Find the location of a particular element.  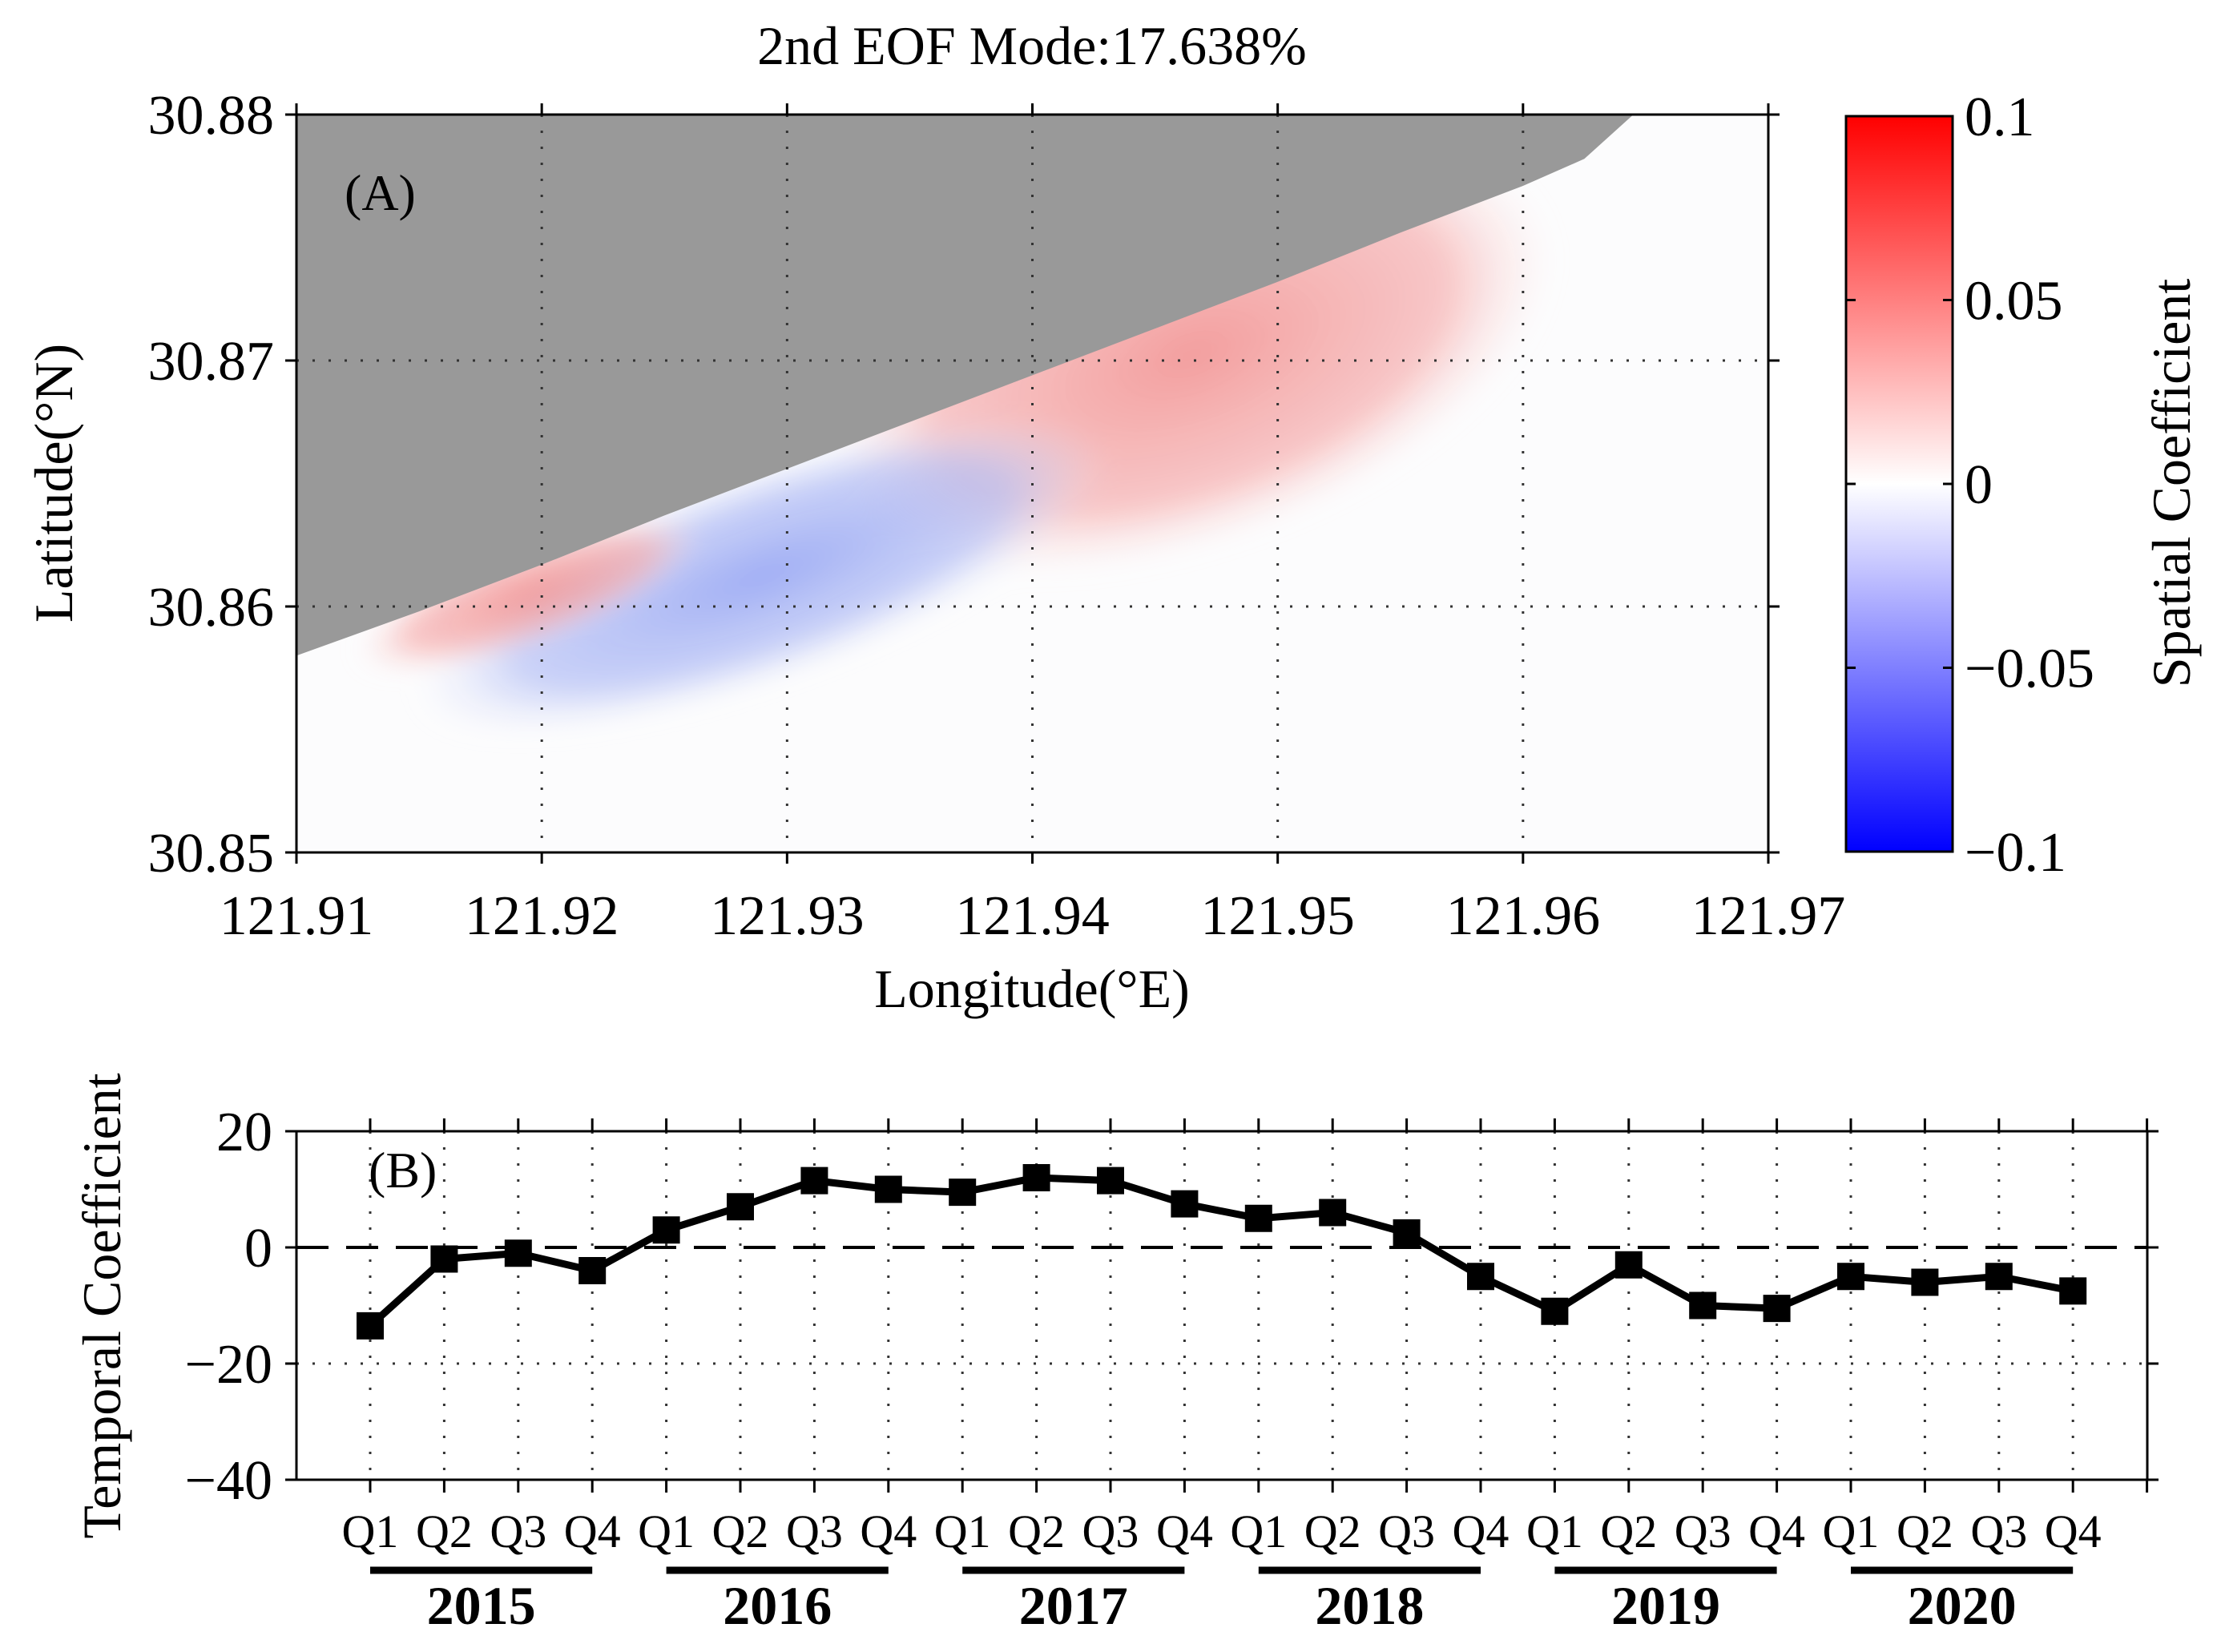

colorbar-tick-label: 0.05 is located at coordinates (2014, 302).